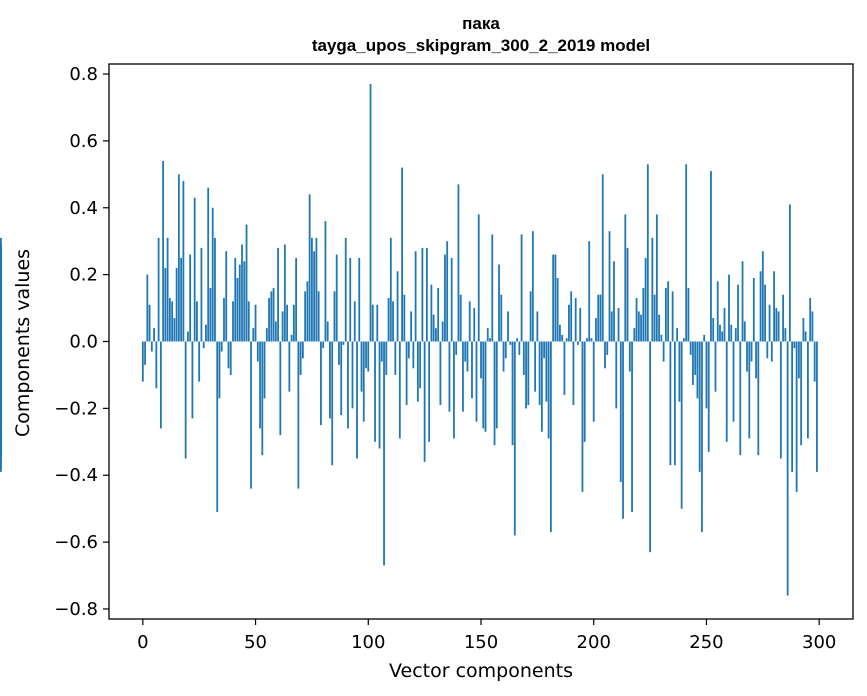  Describe the element at coordinates (83, 141) in the screenshot. I see `y-tick-label: 0.6` at that location.